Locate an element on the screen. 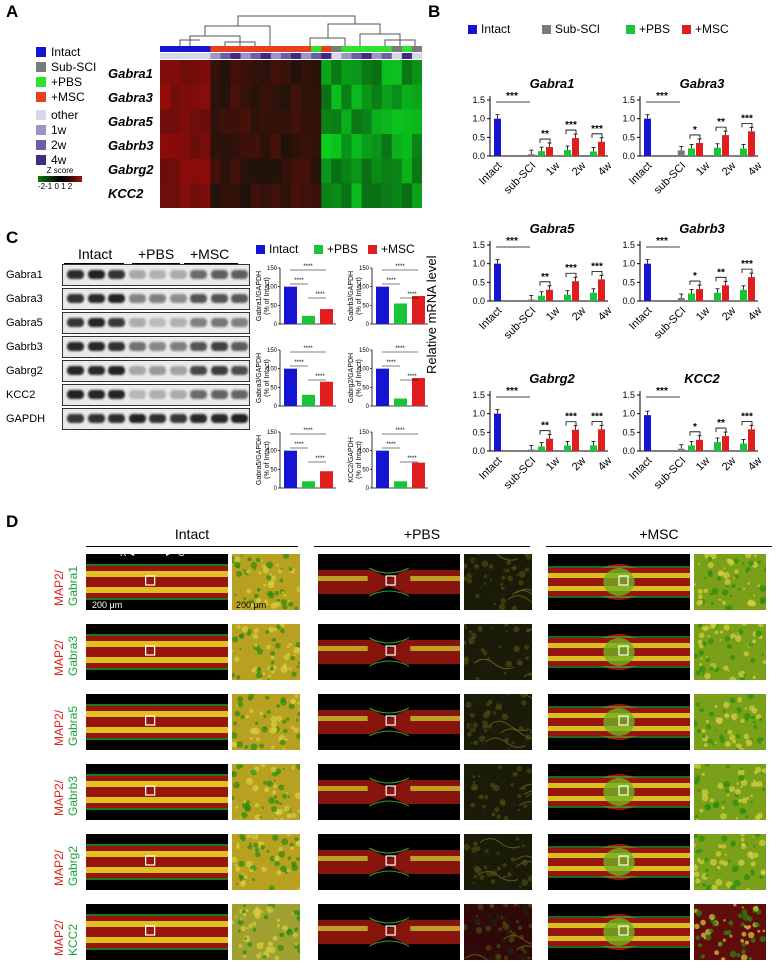 Image resolution: width=781 pixels, height=975 pixels. wb-legend-item: Intact is located at coordinates (277, 249).